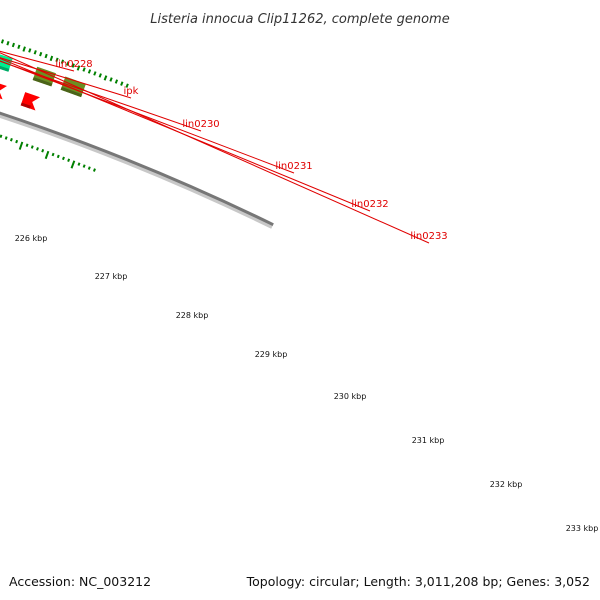  Describe the element at coordinates (131, 91) in the screenshot. I see `gene-label: ipk` at that location.